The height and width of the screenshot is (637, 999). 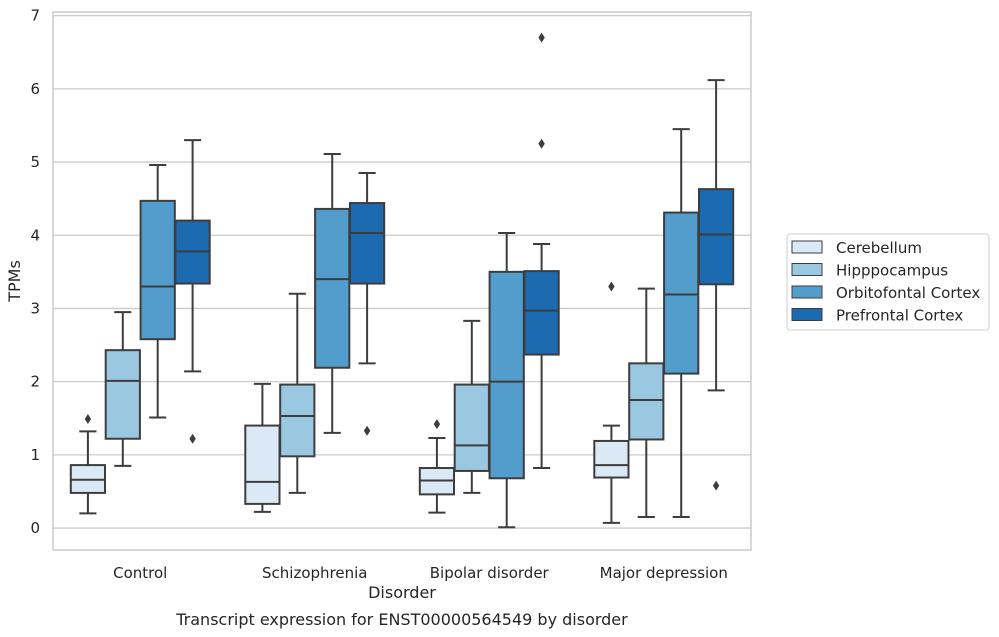 I want to click on box-hipppocampus-major-depression, so click(x=646, y=403).